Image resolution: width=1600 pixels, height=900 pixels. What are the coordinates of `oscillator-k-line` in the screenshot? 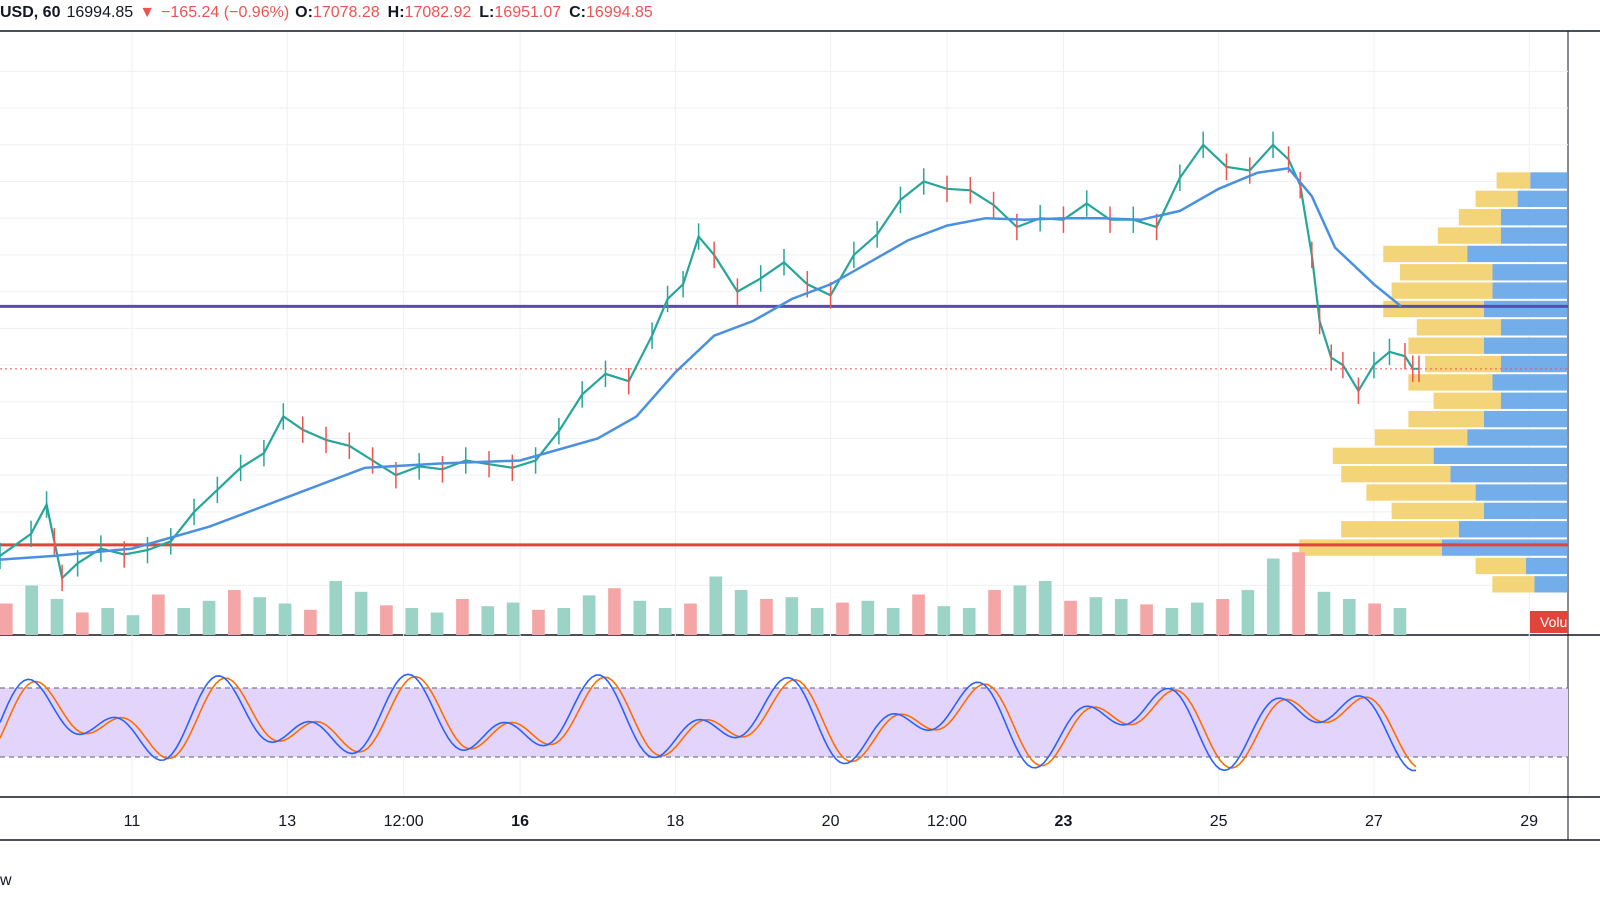 It's located at (708, 722).